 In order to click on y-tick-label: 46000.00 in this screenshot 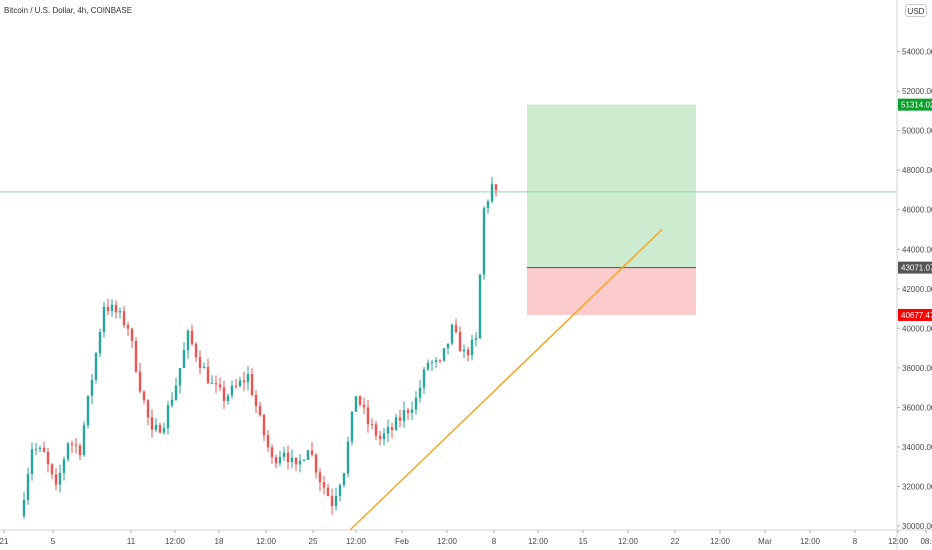, I will do `click(917, 210)`.